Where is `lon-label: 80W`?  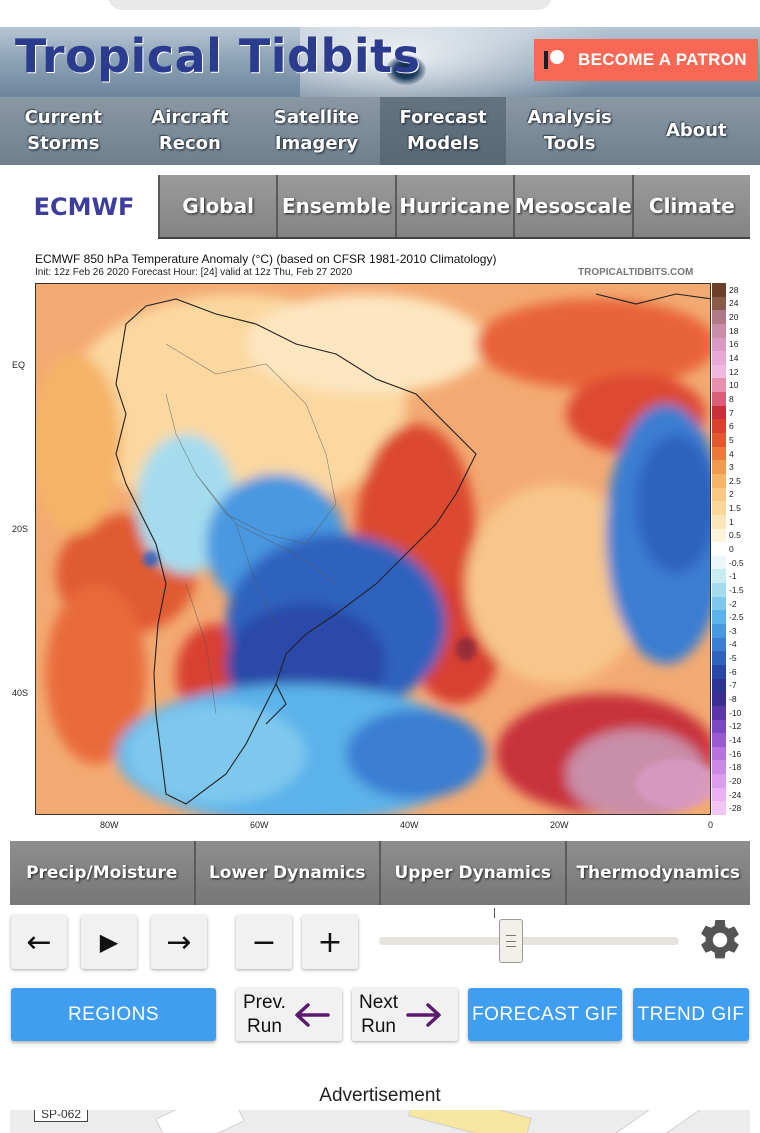 lon-label: 80W is located at coordinates (109, 825).